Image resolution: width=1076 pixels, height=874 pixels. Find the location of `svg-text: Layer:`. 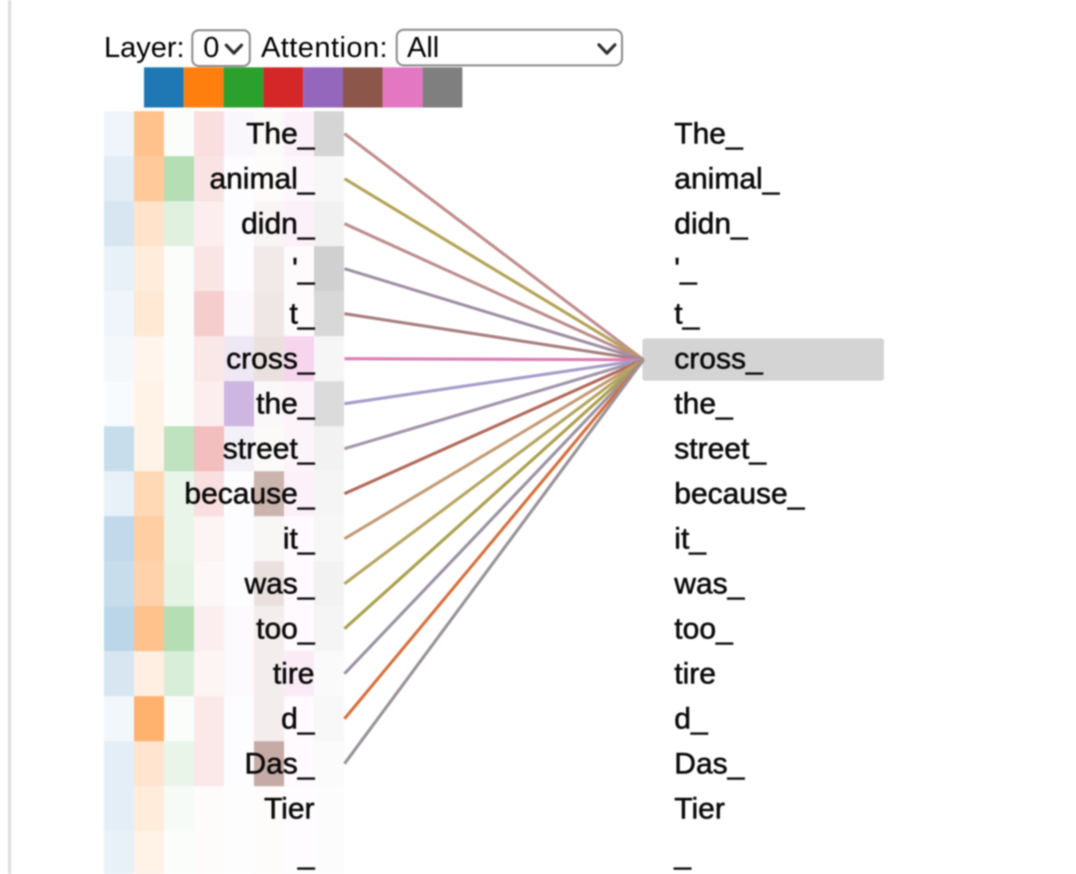

svg-text: Layer: is located at coordinates (144, 48).